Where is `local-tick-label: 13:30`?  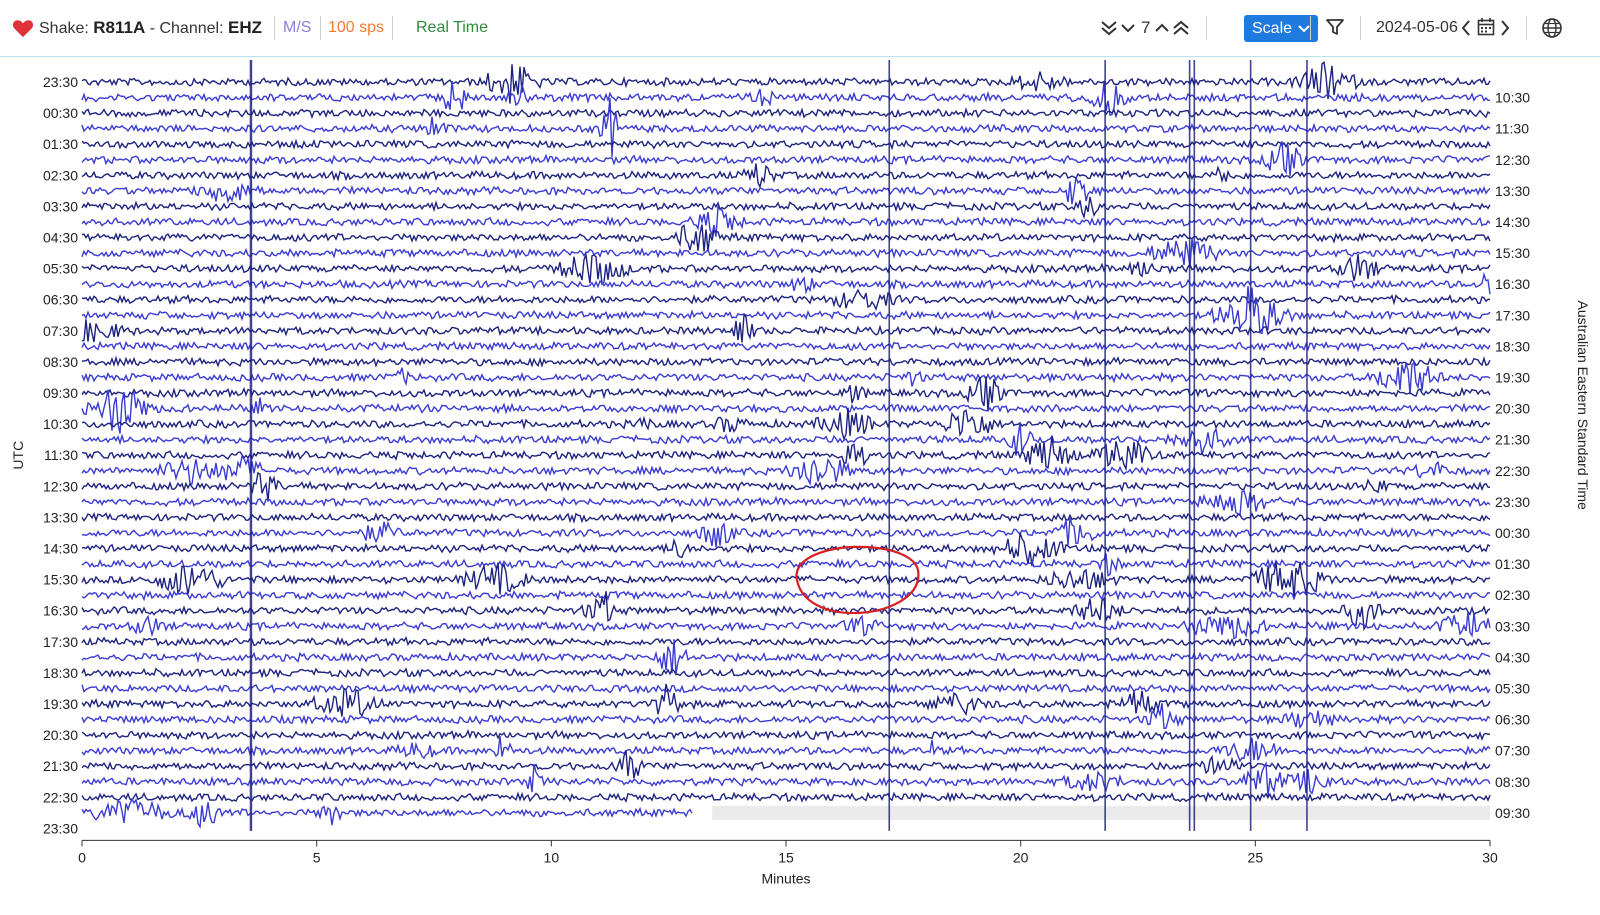 local-tick-label: 13:30 is located at coordinates (1512, 191).